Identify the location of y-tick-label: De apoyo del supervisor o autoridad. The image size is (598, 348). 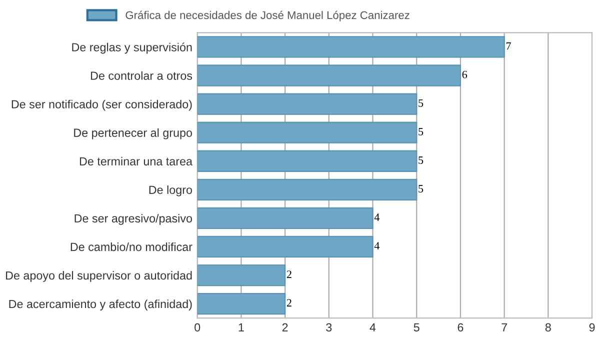
(99, 276).